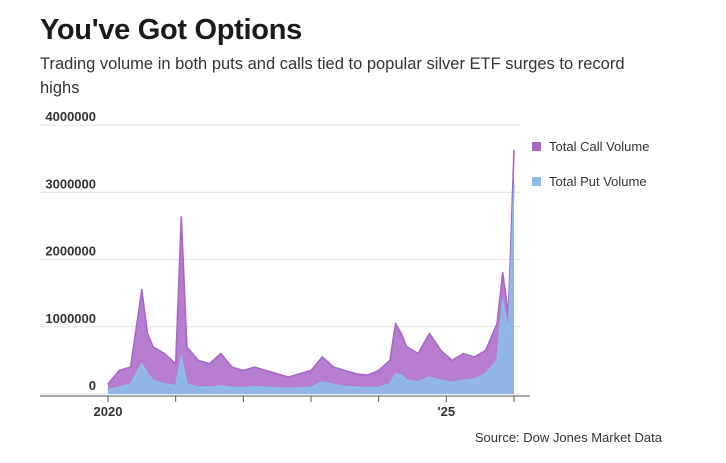 This screenshot has width=726, height=463. I want to click on y-tick-label: 1000000, so click(70, 318).